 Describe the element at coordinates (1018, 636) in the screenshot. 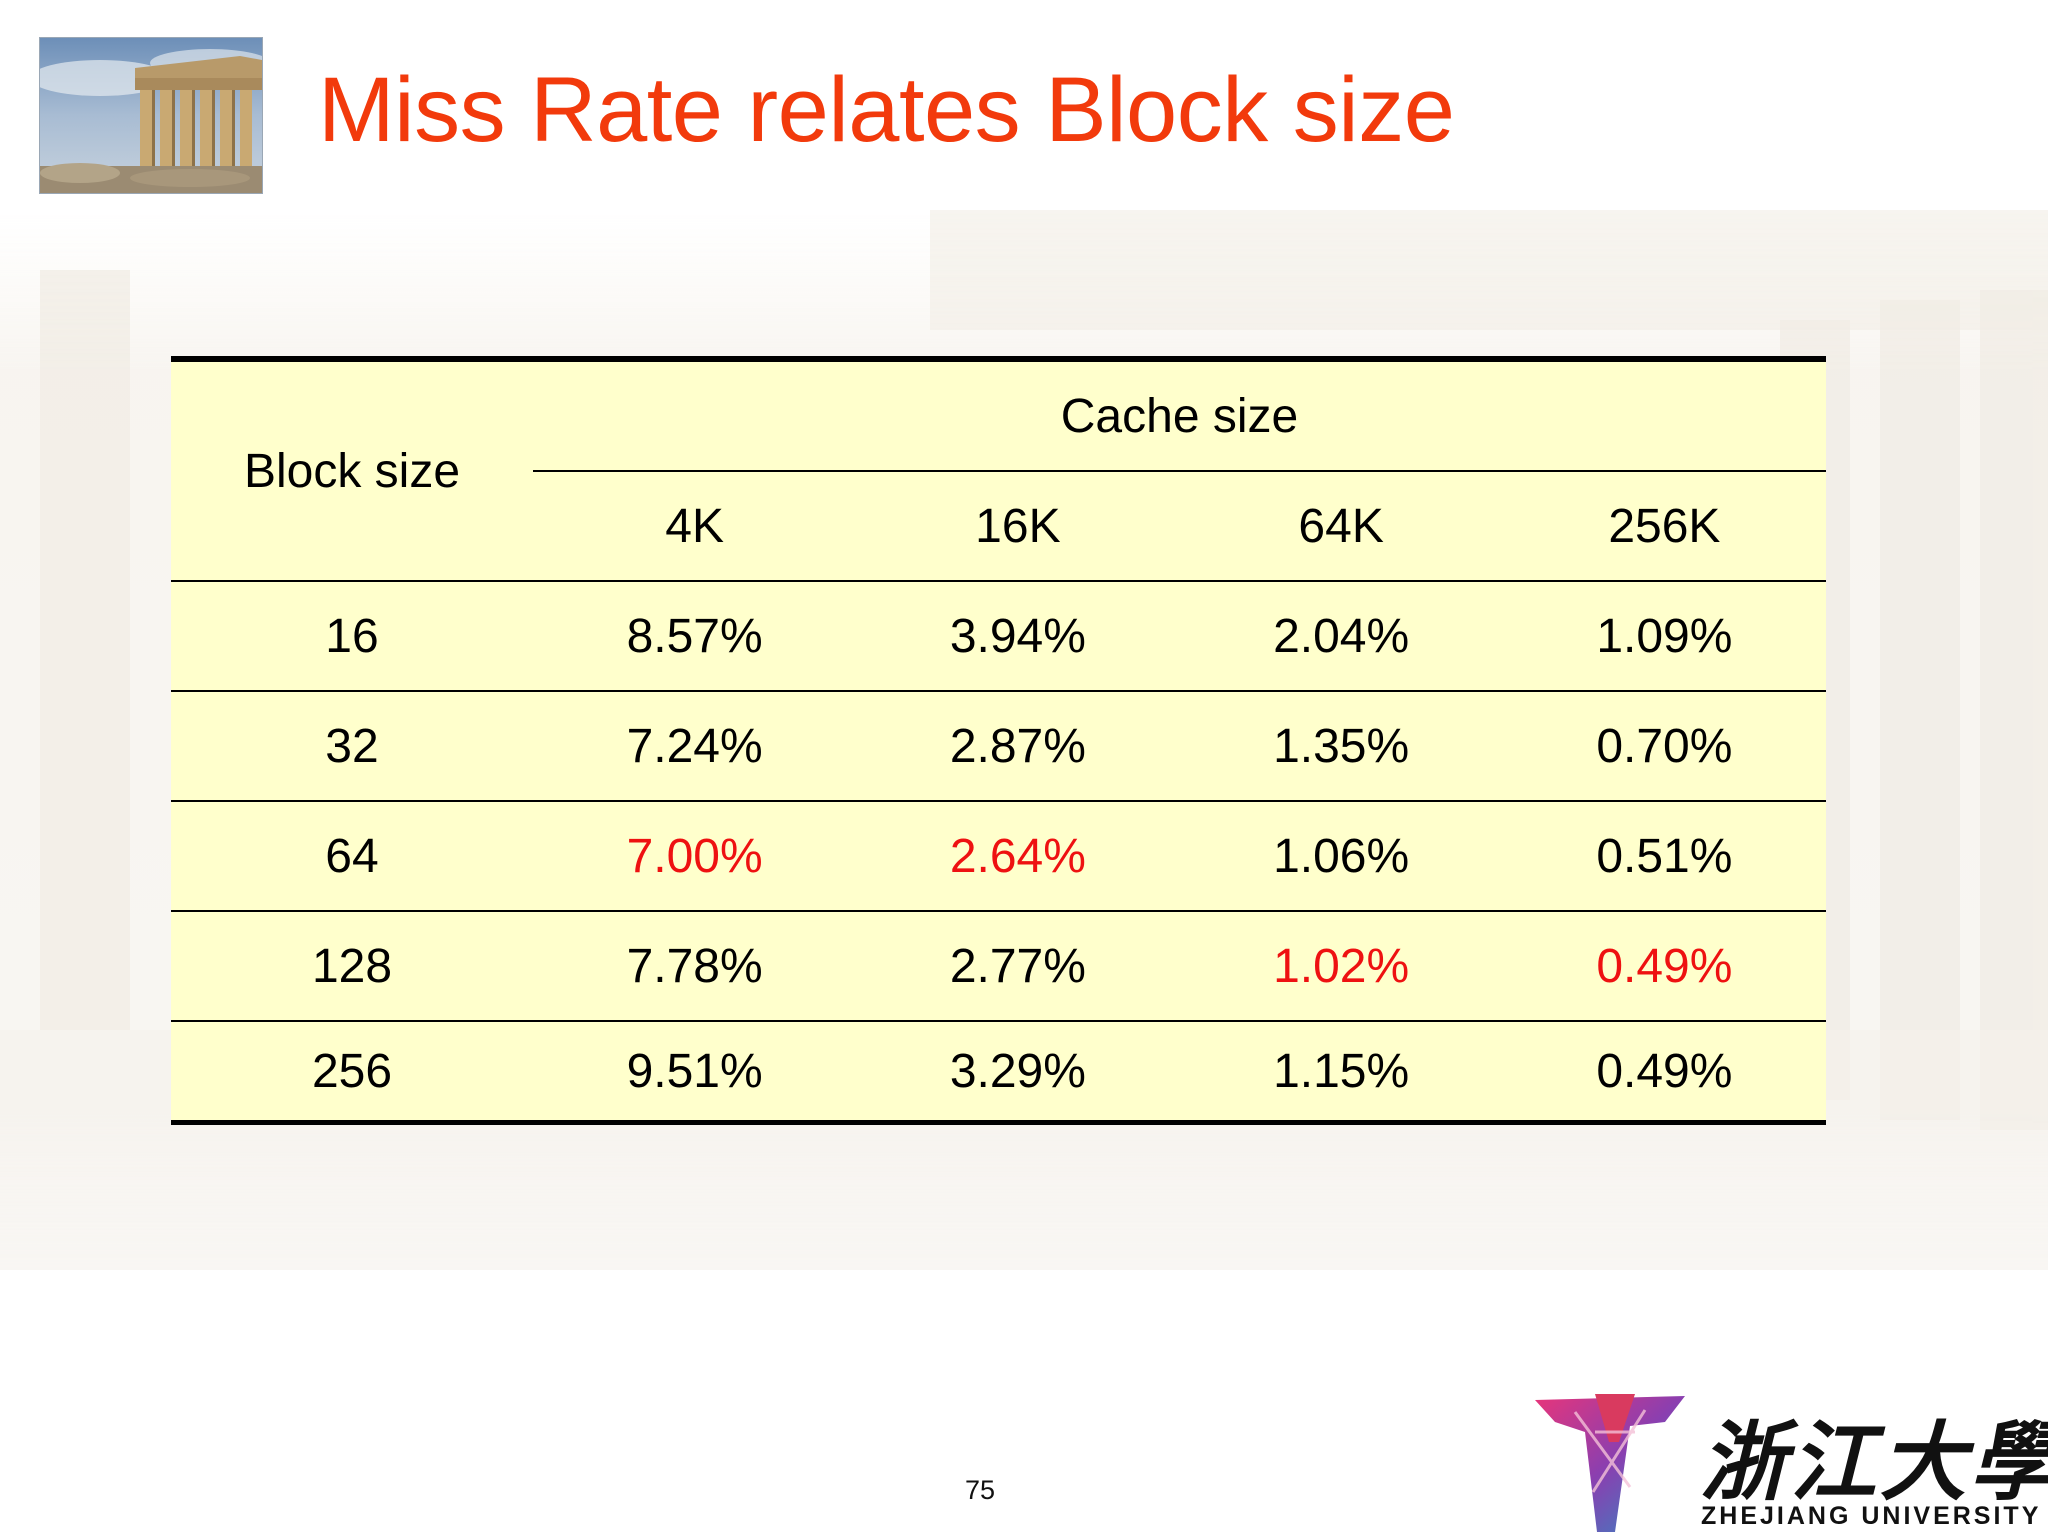

I see `miss-rate-cell: 3.94%` at that location.